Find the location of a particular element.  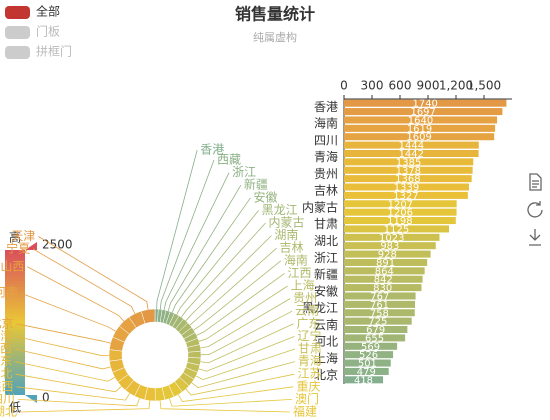

pie-label: 江苏 is located at coordinates (309, 374).